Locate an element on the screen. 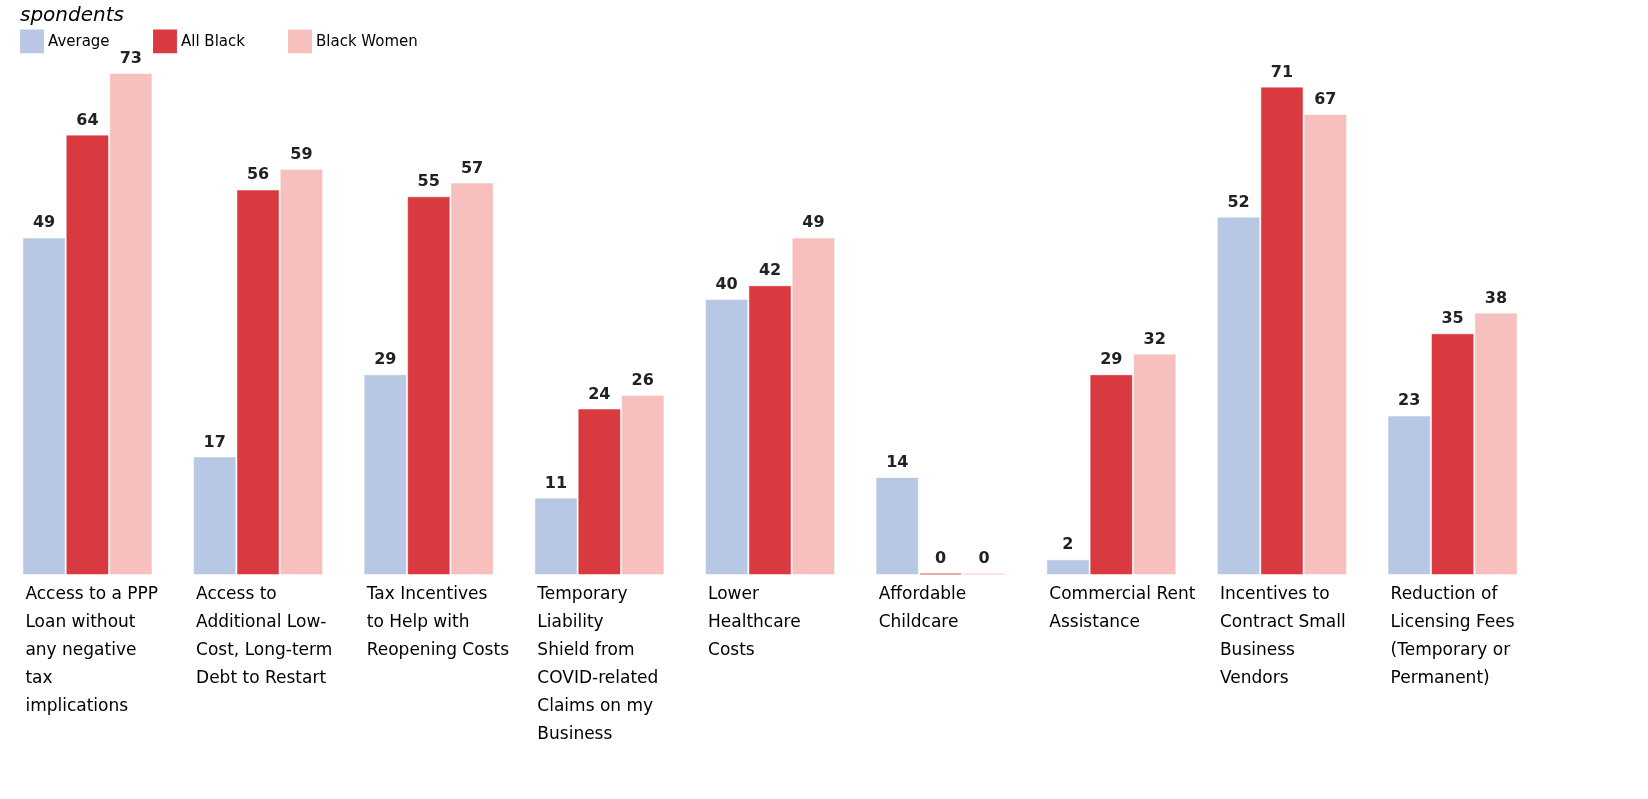  data-label: 73 is located at coordinates (130, 57).